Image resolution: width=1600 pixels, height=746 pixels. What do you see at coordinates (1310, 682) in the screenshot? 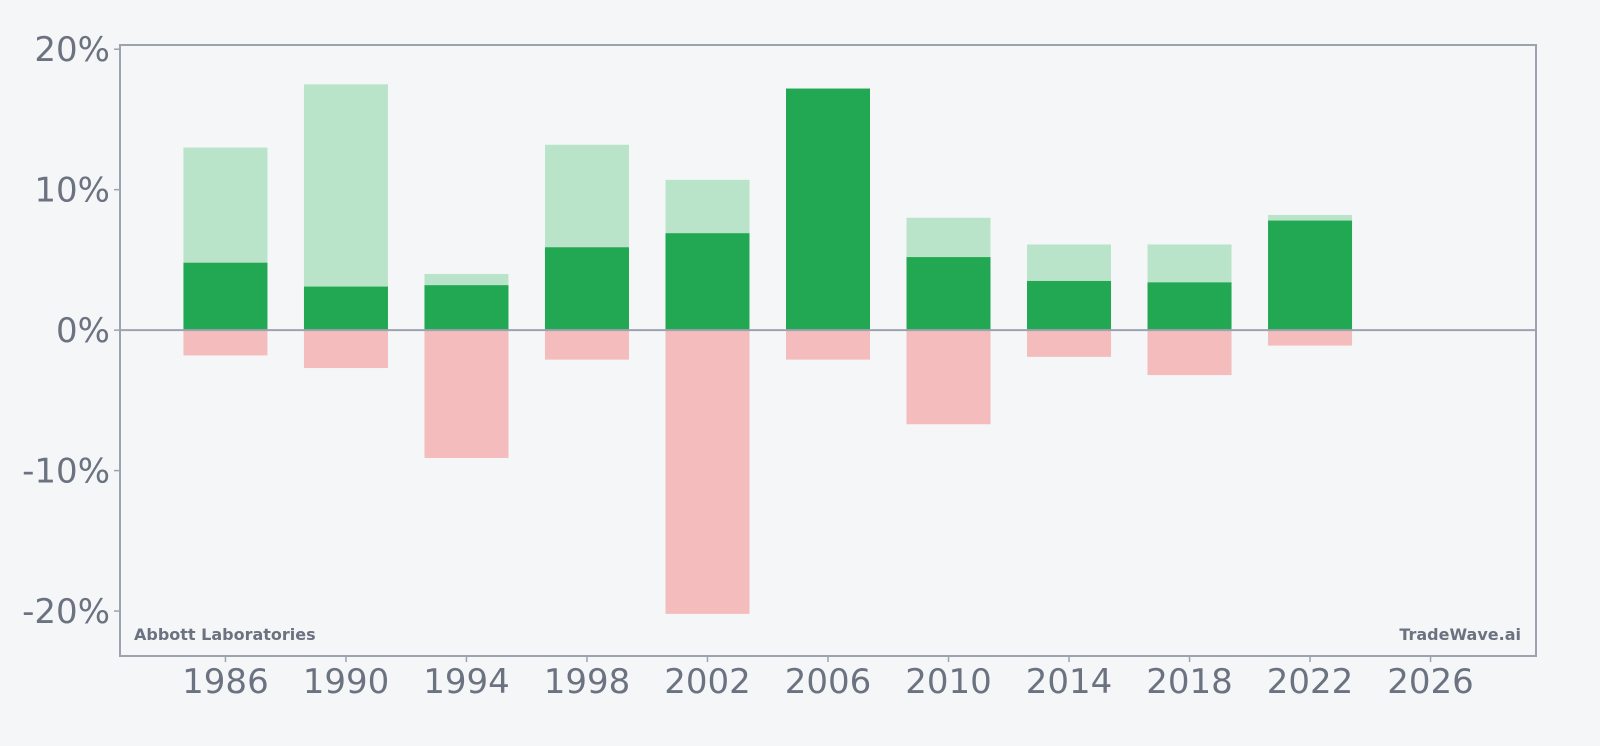
I see `x-tick-label: 2022` at bounding box center [1310, 682].